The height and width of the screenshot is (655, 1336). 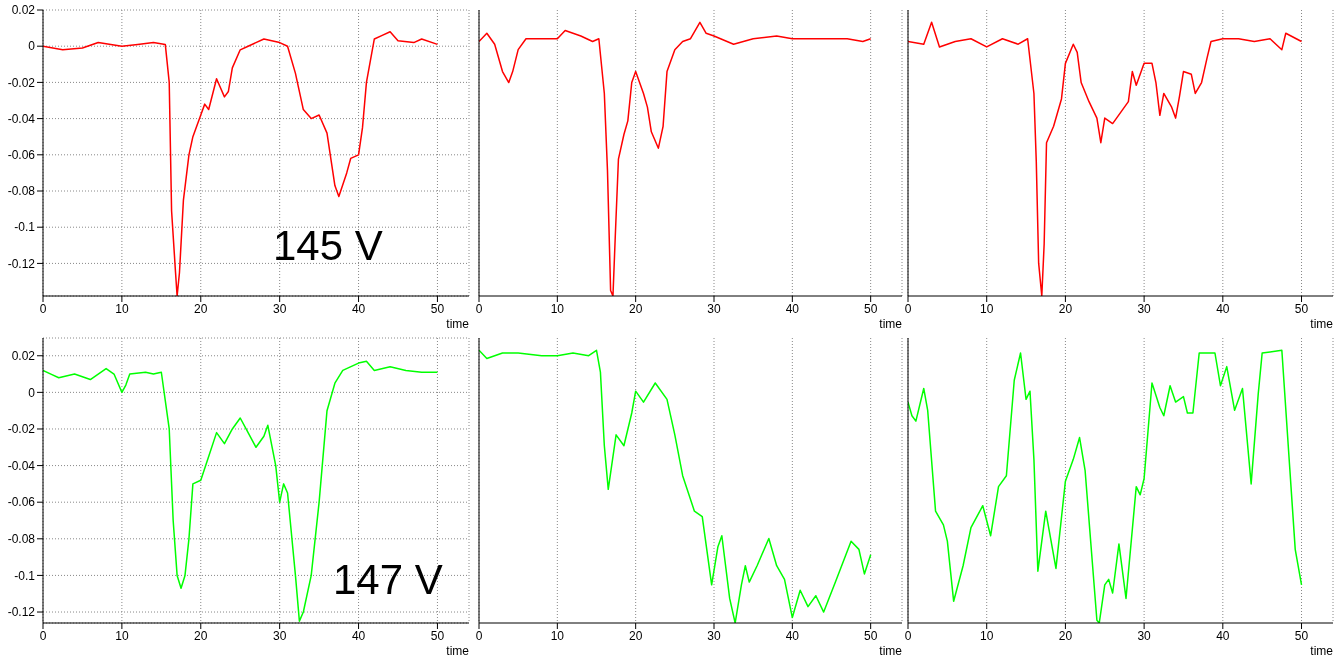 What do you see at coordinates (241, 163) in the screenshot?
I see `line-series` at bounding box center [241, 163].